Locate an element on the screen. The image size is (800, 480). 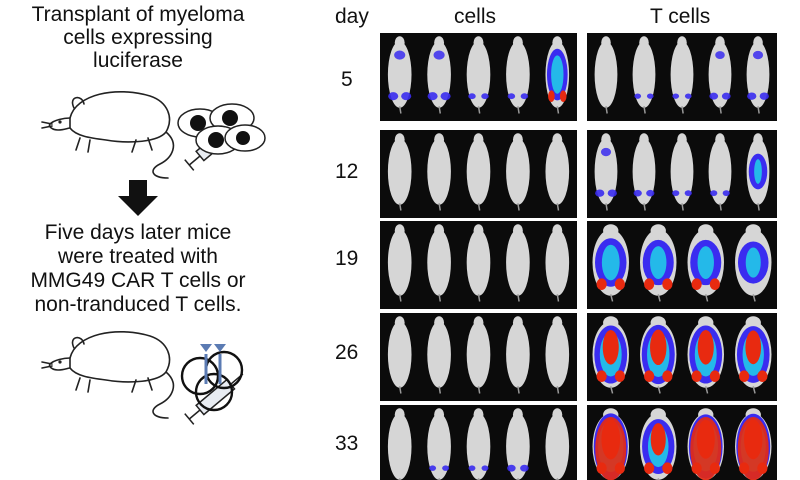
step1-line: Transplant of myeloma is located at coordinates (138, 14).